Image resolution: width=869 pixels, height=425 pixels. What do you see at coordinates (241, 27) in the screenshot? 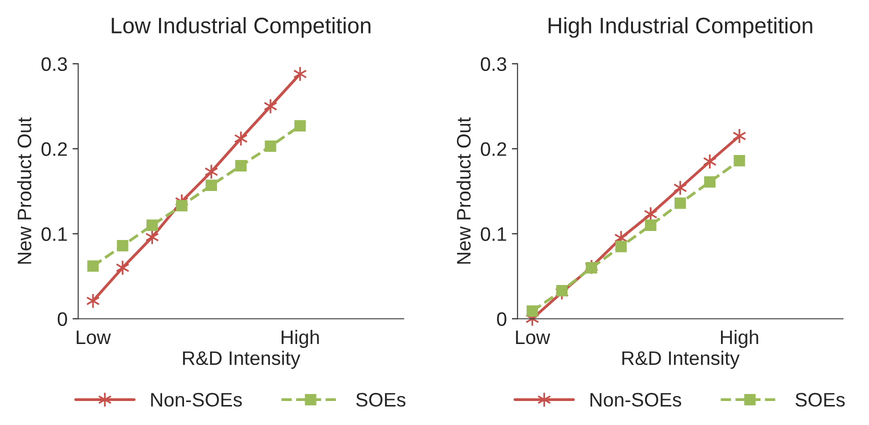
I see `chart-title: Low Industrial Competition` at bounding box center [241, 27].